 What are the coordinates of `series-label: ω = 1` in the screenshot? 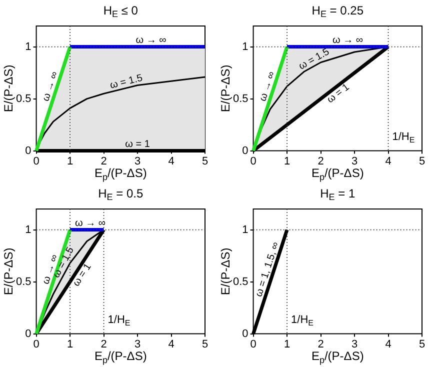 It's located at (137, 144).